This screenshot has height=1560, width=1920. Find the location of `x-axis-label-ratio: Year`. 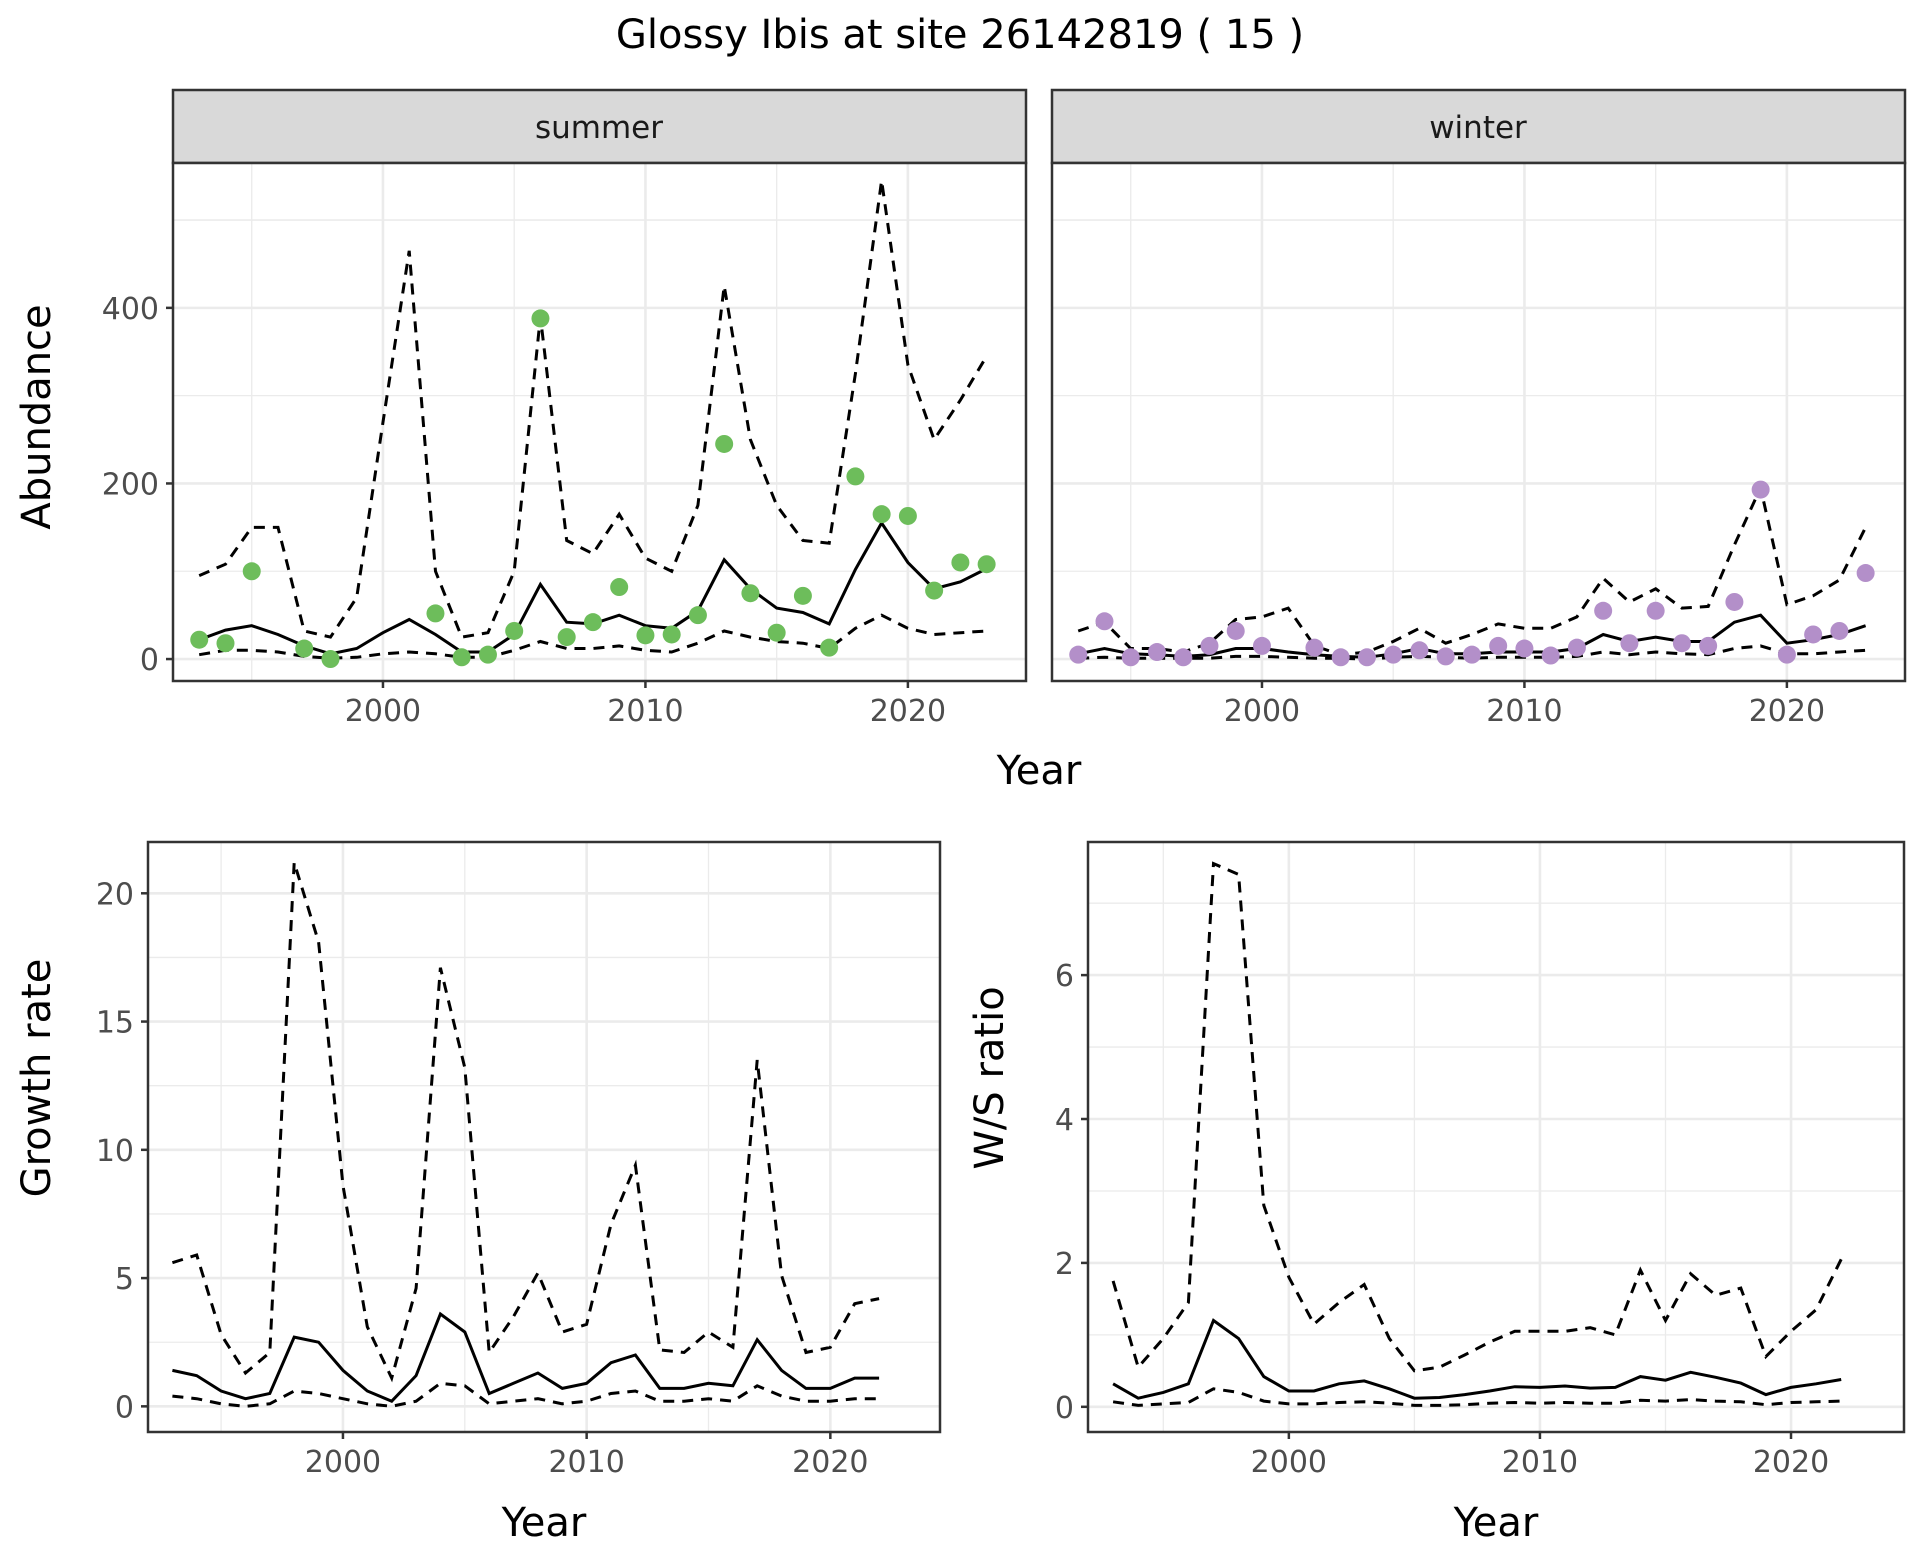

x-axis-label-ratio: Year is located at coordinates (1496, 1523).